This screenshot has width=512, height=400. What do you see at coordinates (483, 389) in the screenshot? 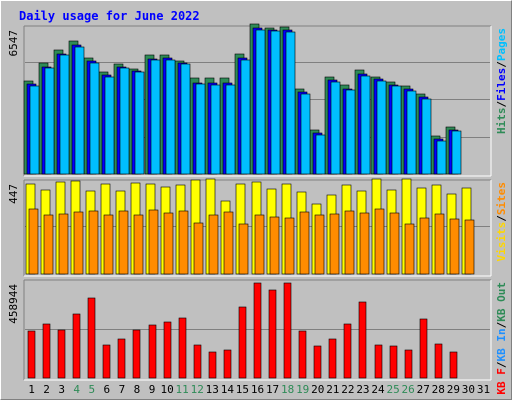
I see `x-tick-label: 31` at bounding box center [483, 389].